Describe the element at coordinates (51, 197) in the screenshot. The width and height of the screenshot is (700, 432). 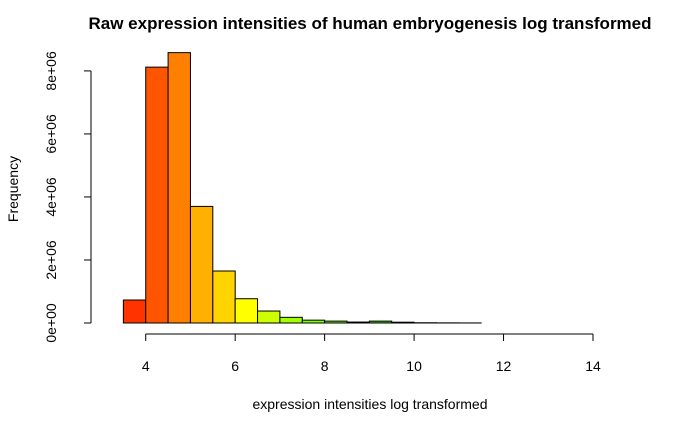
I see `y-tick-label-2: 4e+06` at that location.